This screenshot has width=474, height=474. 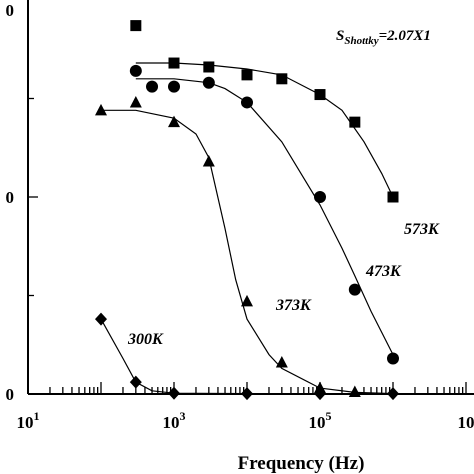 I want to click on x-tick-label: 10⁵, so click(x=320, y=420).